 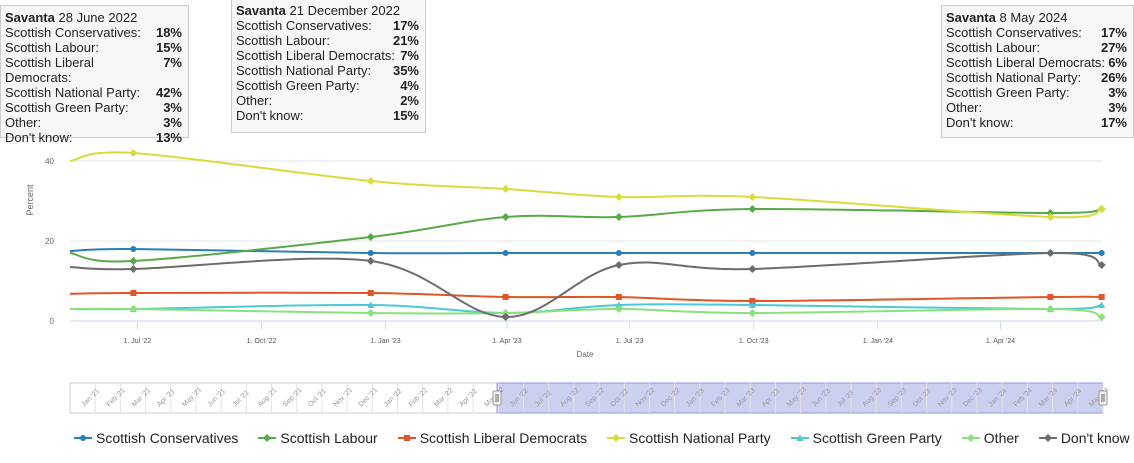 What do you see at coordinates (1117, 62) in the screenshot?
I see `tooltip-value: 6%` at bounding box center [1117, 62].